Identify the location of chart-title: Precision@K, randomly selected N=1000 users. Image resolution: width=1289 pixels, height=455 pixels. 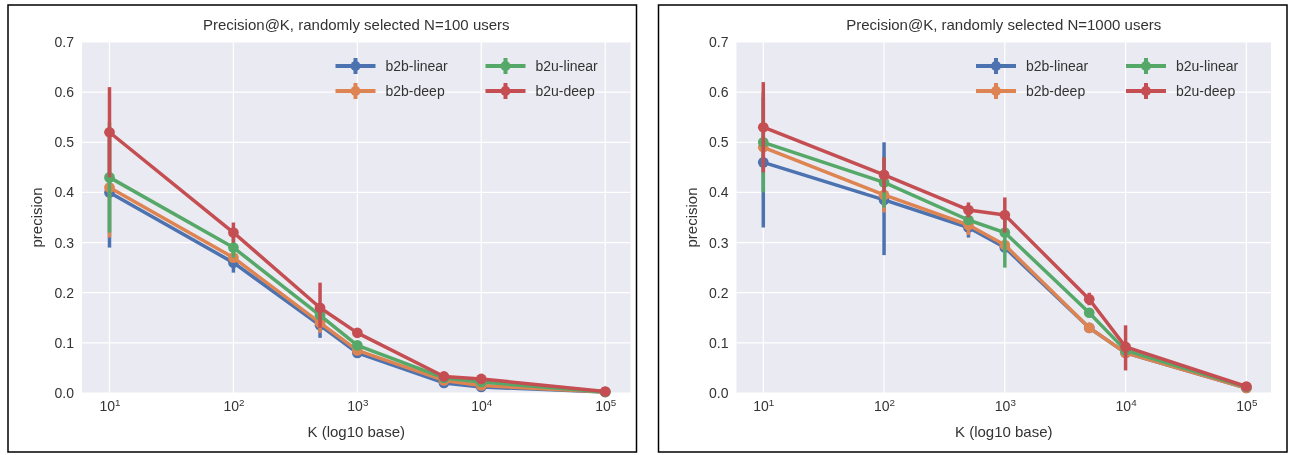
(1004, 24).